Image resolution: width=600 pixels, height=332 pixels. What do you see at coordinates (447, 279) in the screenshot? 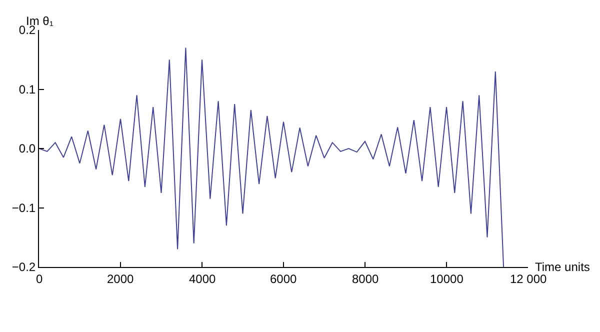
I see `x-tick-label: 10000` at bounding box center [447, 279].